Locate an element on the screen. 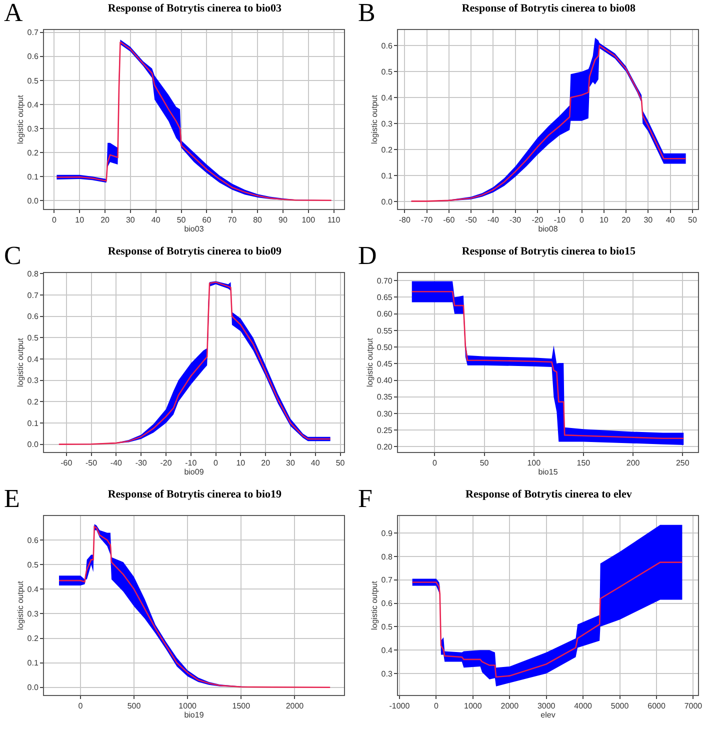 The height and width of the screenshot is (729, 709). y-tick-label: 0.50 is located at coordinates (384, 347).